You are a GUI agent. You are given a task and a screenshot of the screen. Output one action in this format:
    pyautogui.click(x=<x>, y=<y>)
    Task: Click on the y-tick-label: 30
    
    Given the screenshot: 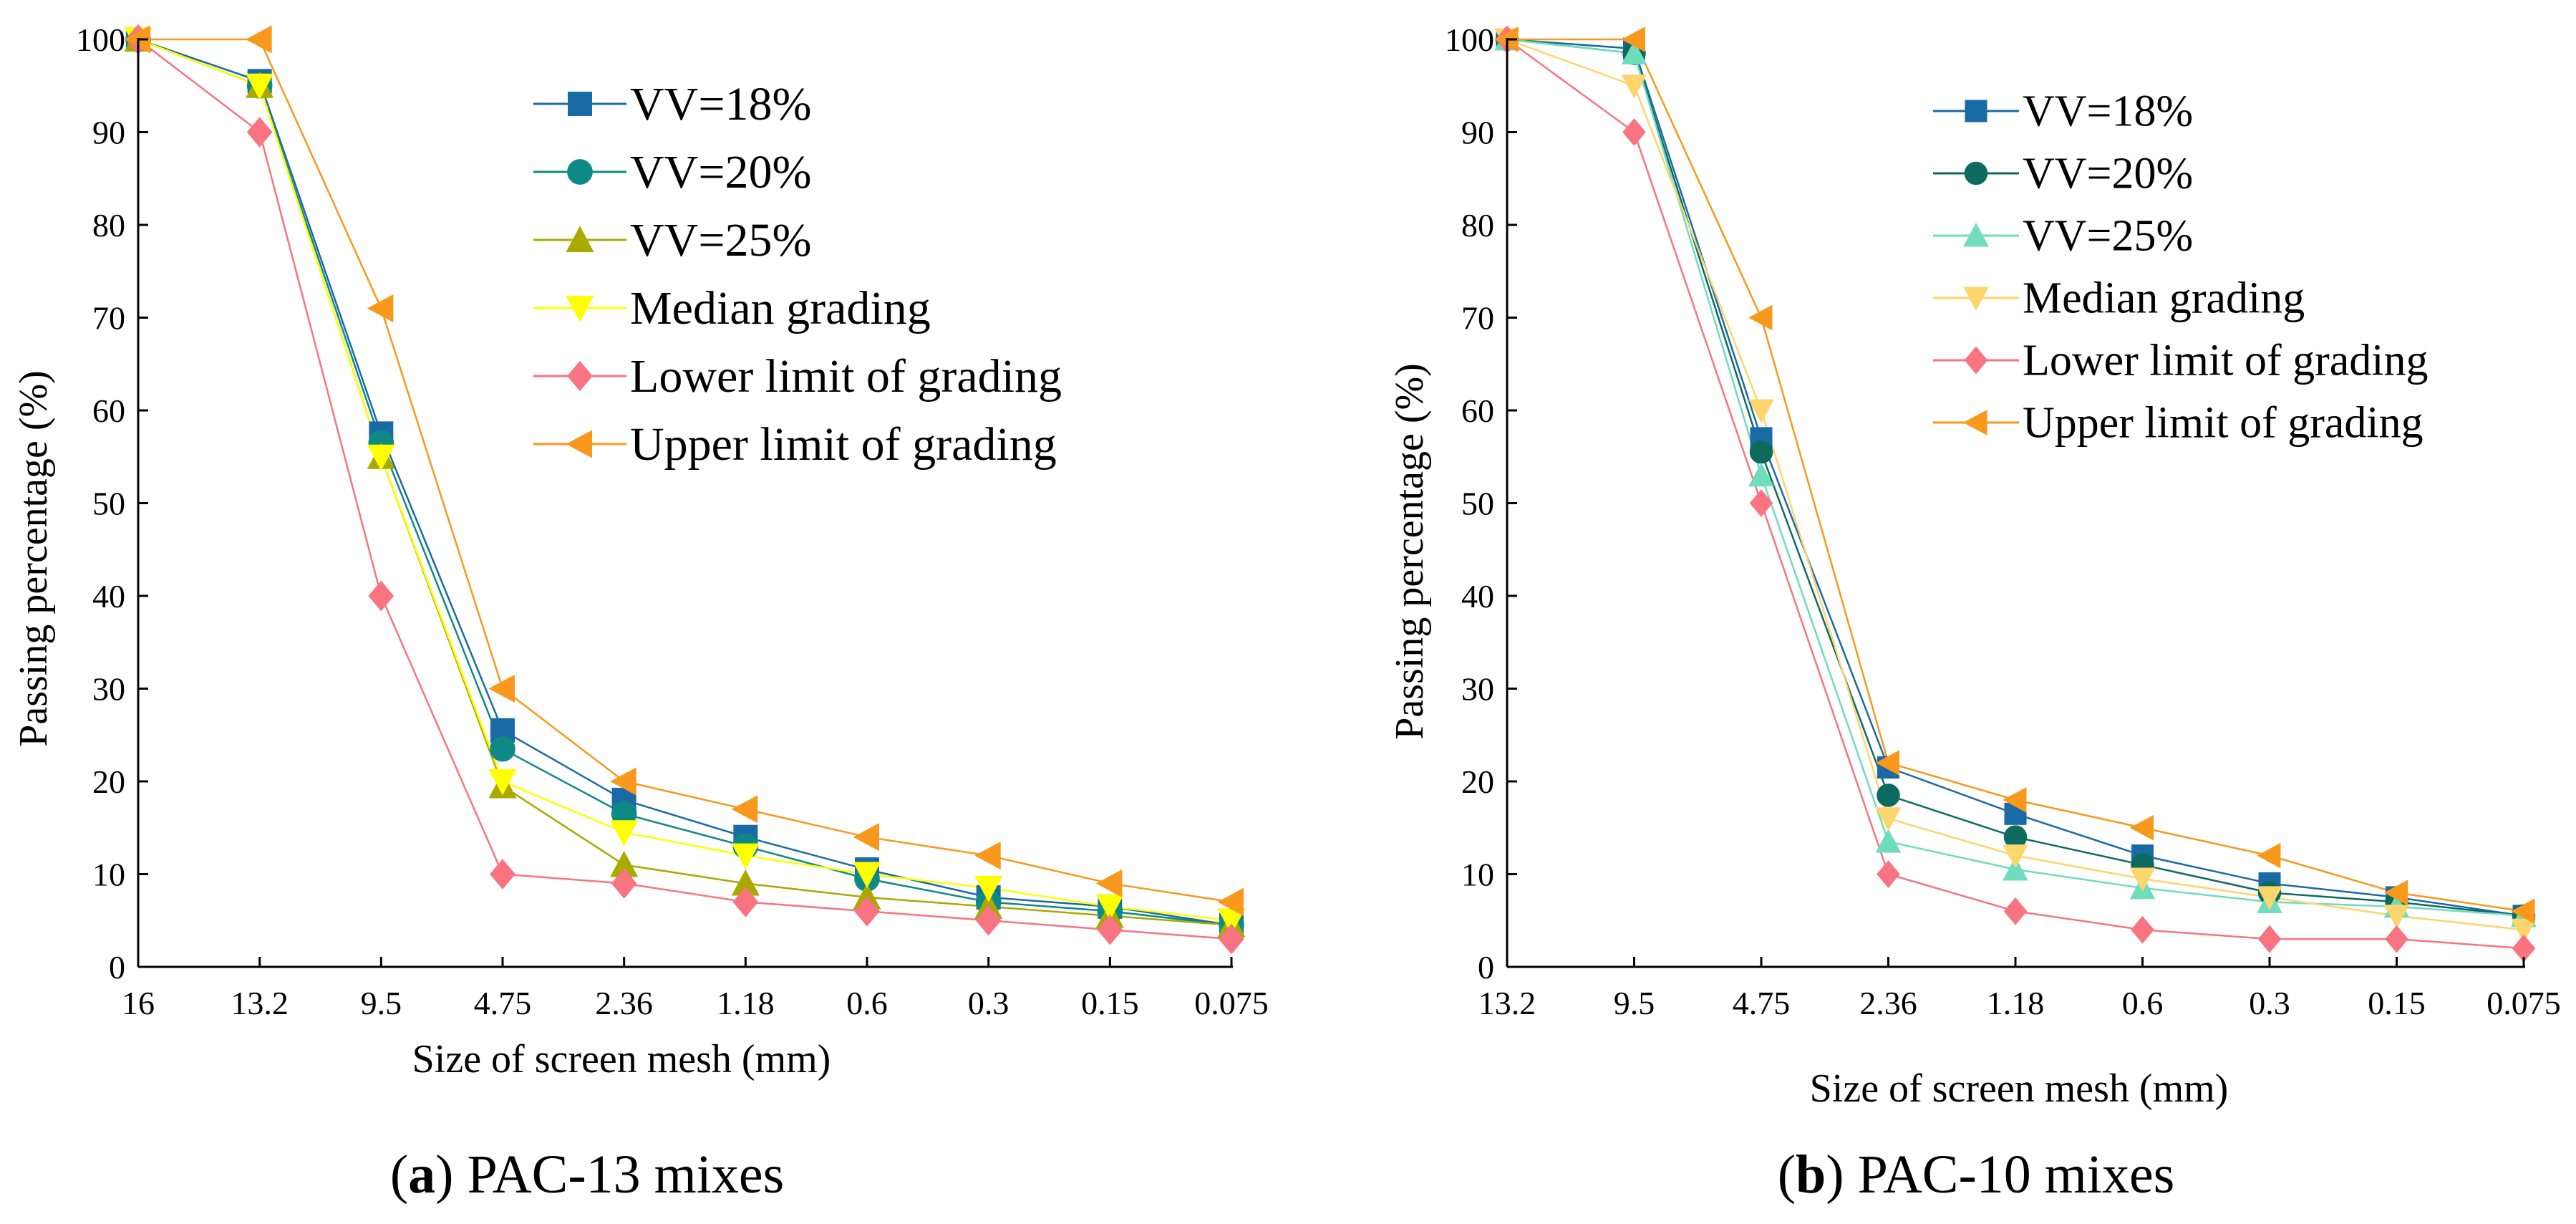 What is the action you would take?
    pyautogui.click(x=1478, y=689)
    